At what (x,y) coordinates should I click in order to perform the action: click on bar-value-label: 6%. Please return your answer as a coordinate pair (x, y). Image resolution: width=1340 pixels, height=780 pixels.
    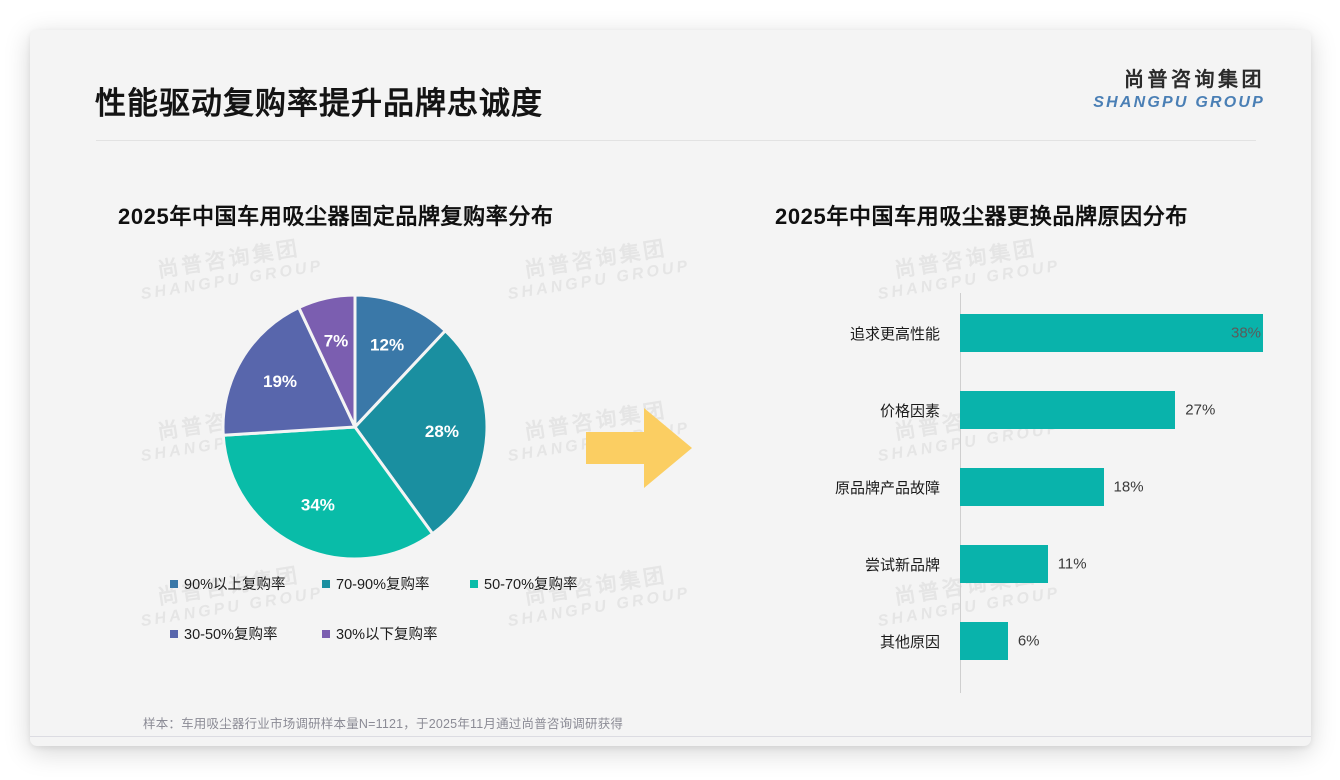
    Looking at the image, I should click on (1028, 641).